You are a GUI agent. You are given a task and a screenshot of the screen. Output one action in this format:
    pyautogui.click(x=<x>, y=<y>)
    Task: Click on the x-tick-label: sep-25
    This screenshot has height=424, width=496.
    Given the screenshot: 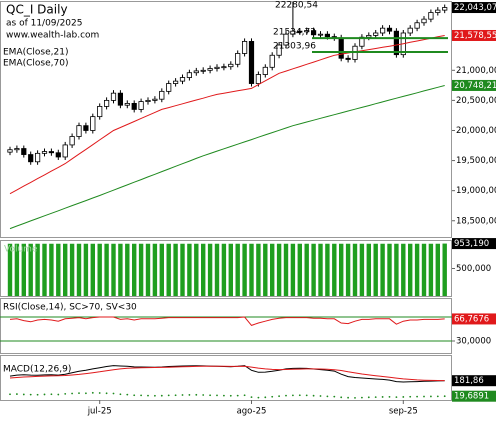 What is the action you would take?
    pyautogui.click(x=403, y=412)
    